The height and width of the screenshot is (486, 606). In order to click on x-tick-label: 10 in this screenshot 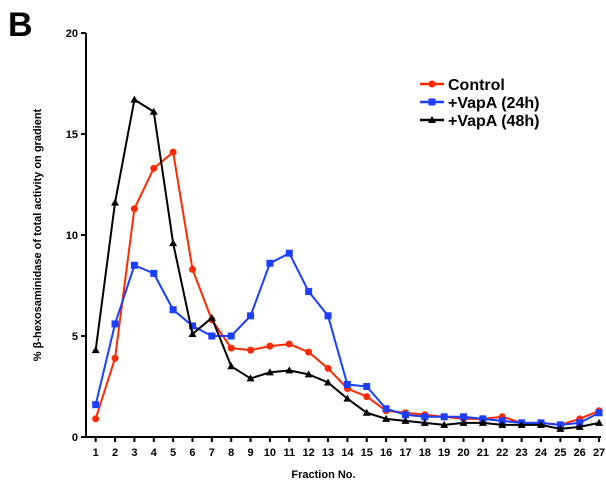, I will do `click(270, 453)`.